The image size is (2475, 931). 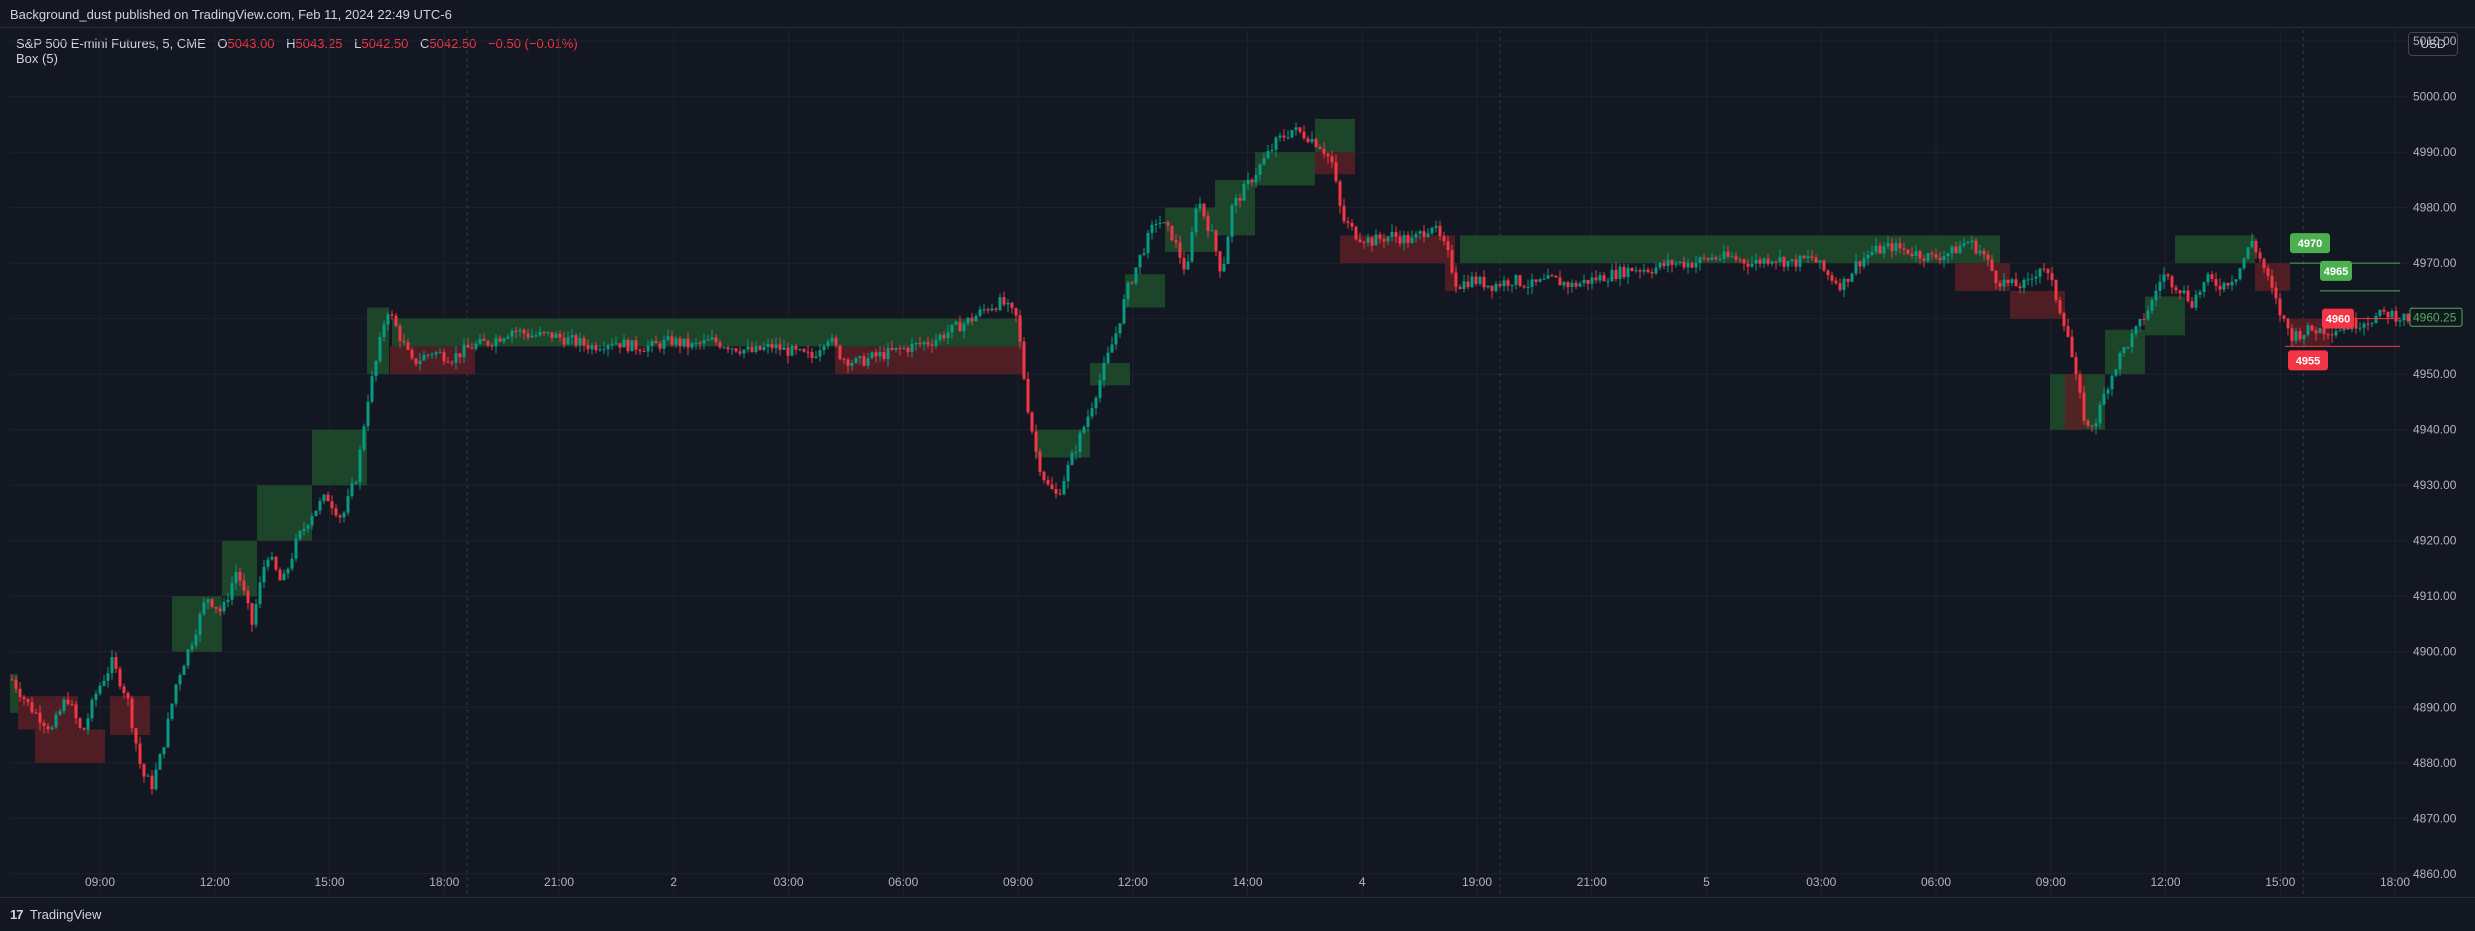 What do you see at coordinates (1477, 882) in the screenshot?
I see `time-tick-label: 19:00` at bounding box center [1477, 882].